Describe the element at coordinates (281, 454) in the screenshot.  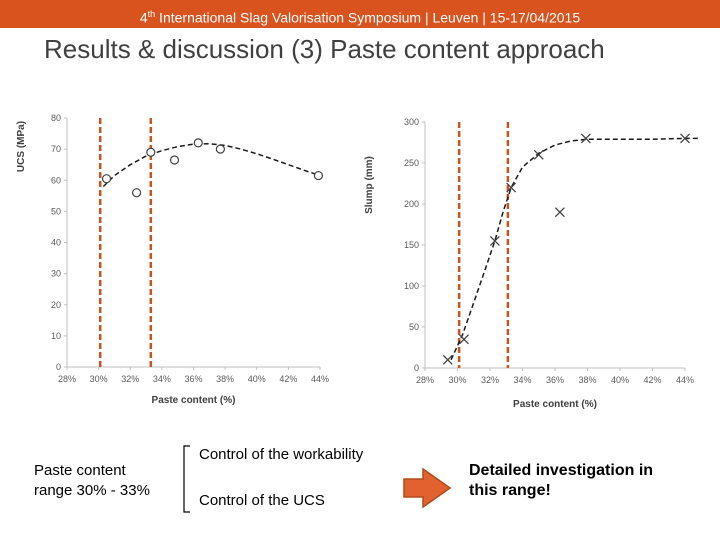
I see `workability-note: Control of the workability` at that location.